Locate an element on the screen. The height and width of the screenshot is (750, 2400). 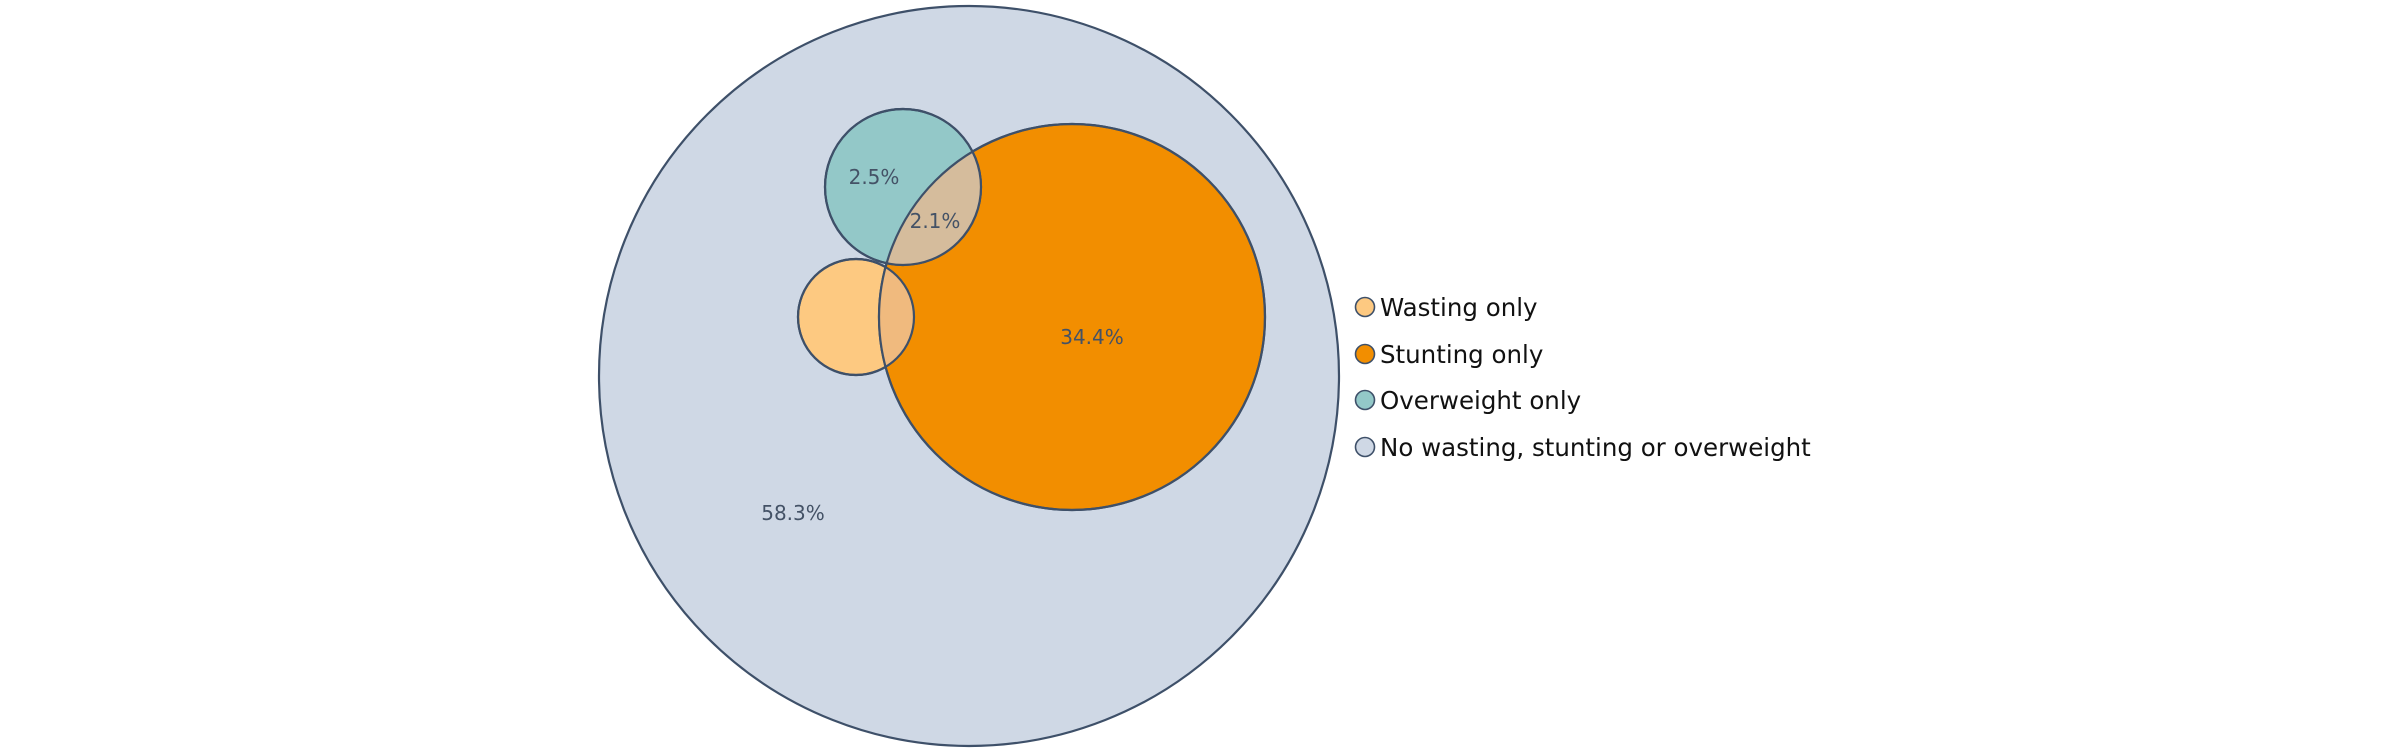
legend-item-overweight: Overweight only is located at coordinates (1467, 400).